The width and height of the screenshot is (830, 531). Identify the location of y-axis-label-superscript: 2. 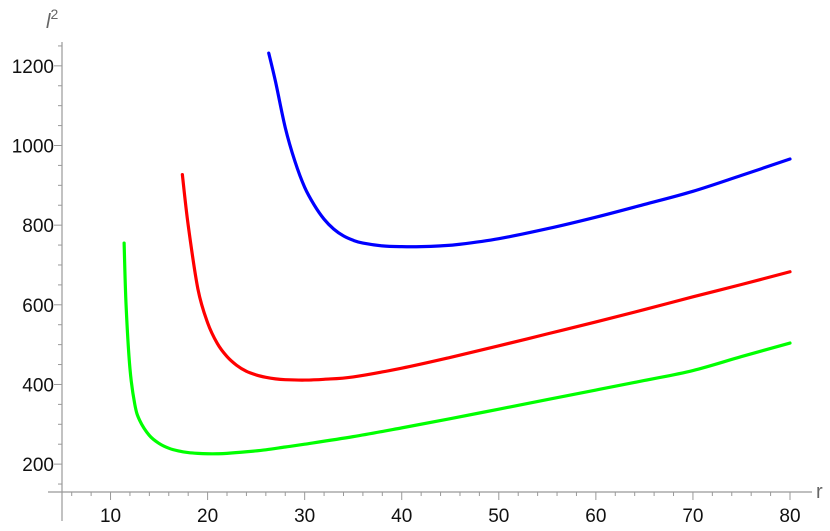
(54, 14).